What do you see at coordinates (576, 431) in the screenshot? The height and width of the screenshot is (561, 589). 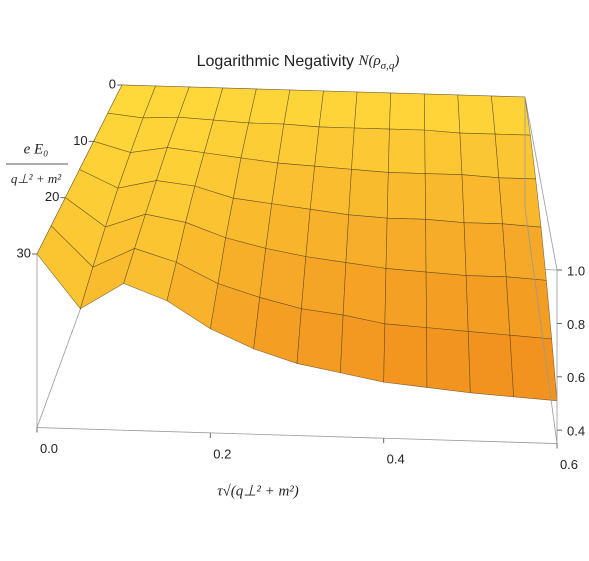 I see `z-tick-label: 0.4` at bounding box center [576, 431].